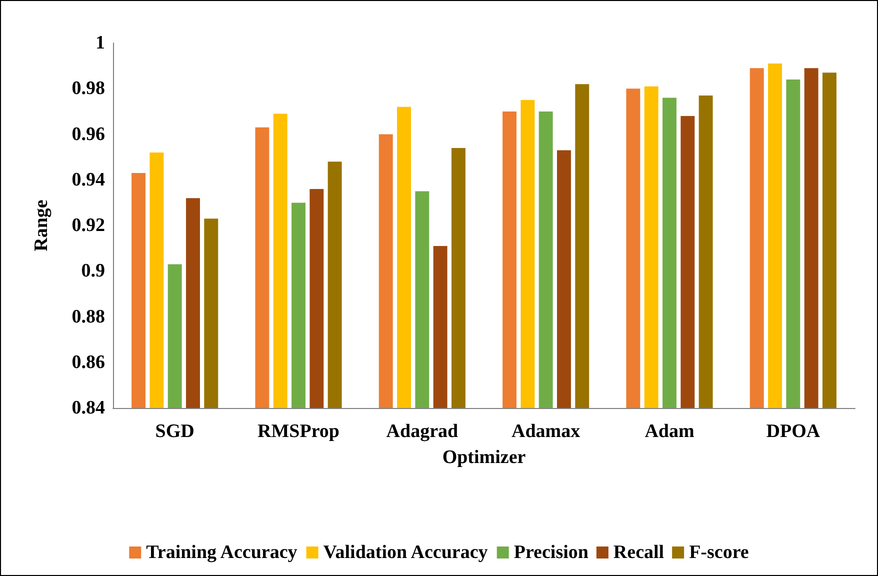 The height and width of the screenshot is (576, 878). I want to click on y-tick-label: 0.84, so click(89, 408).